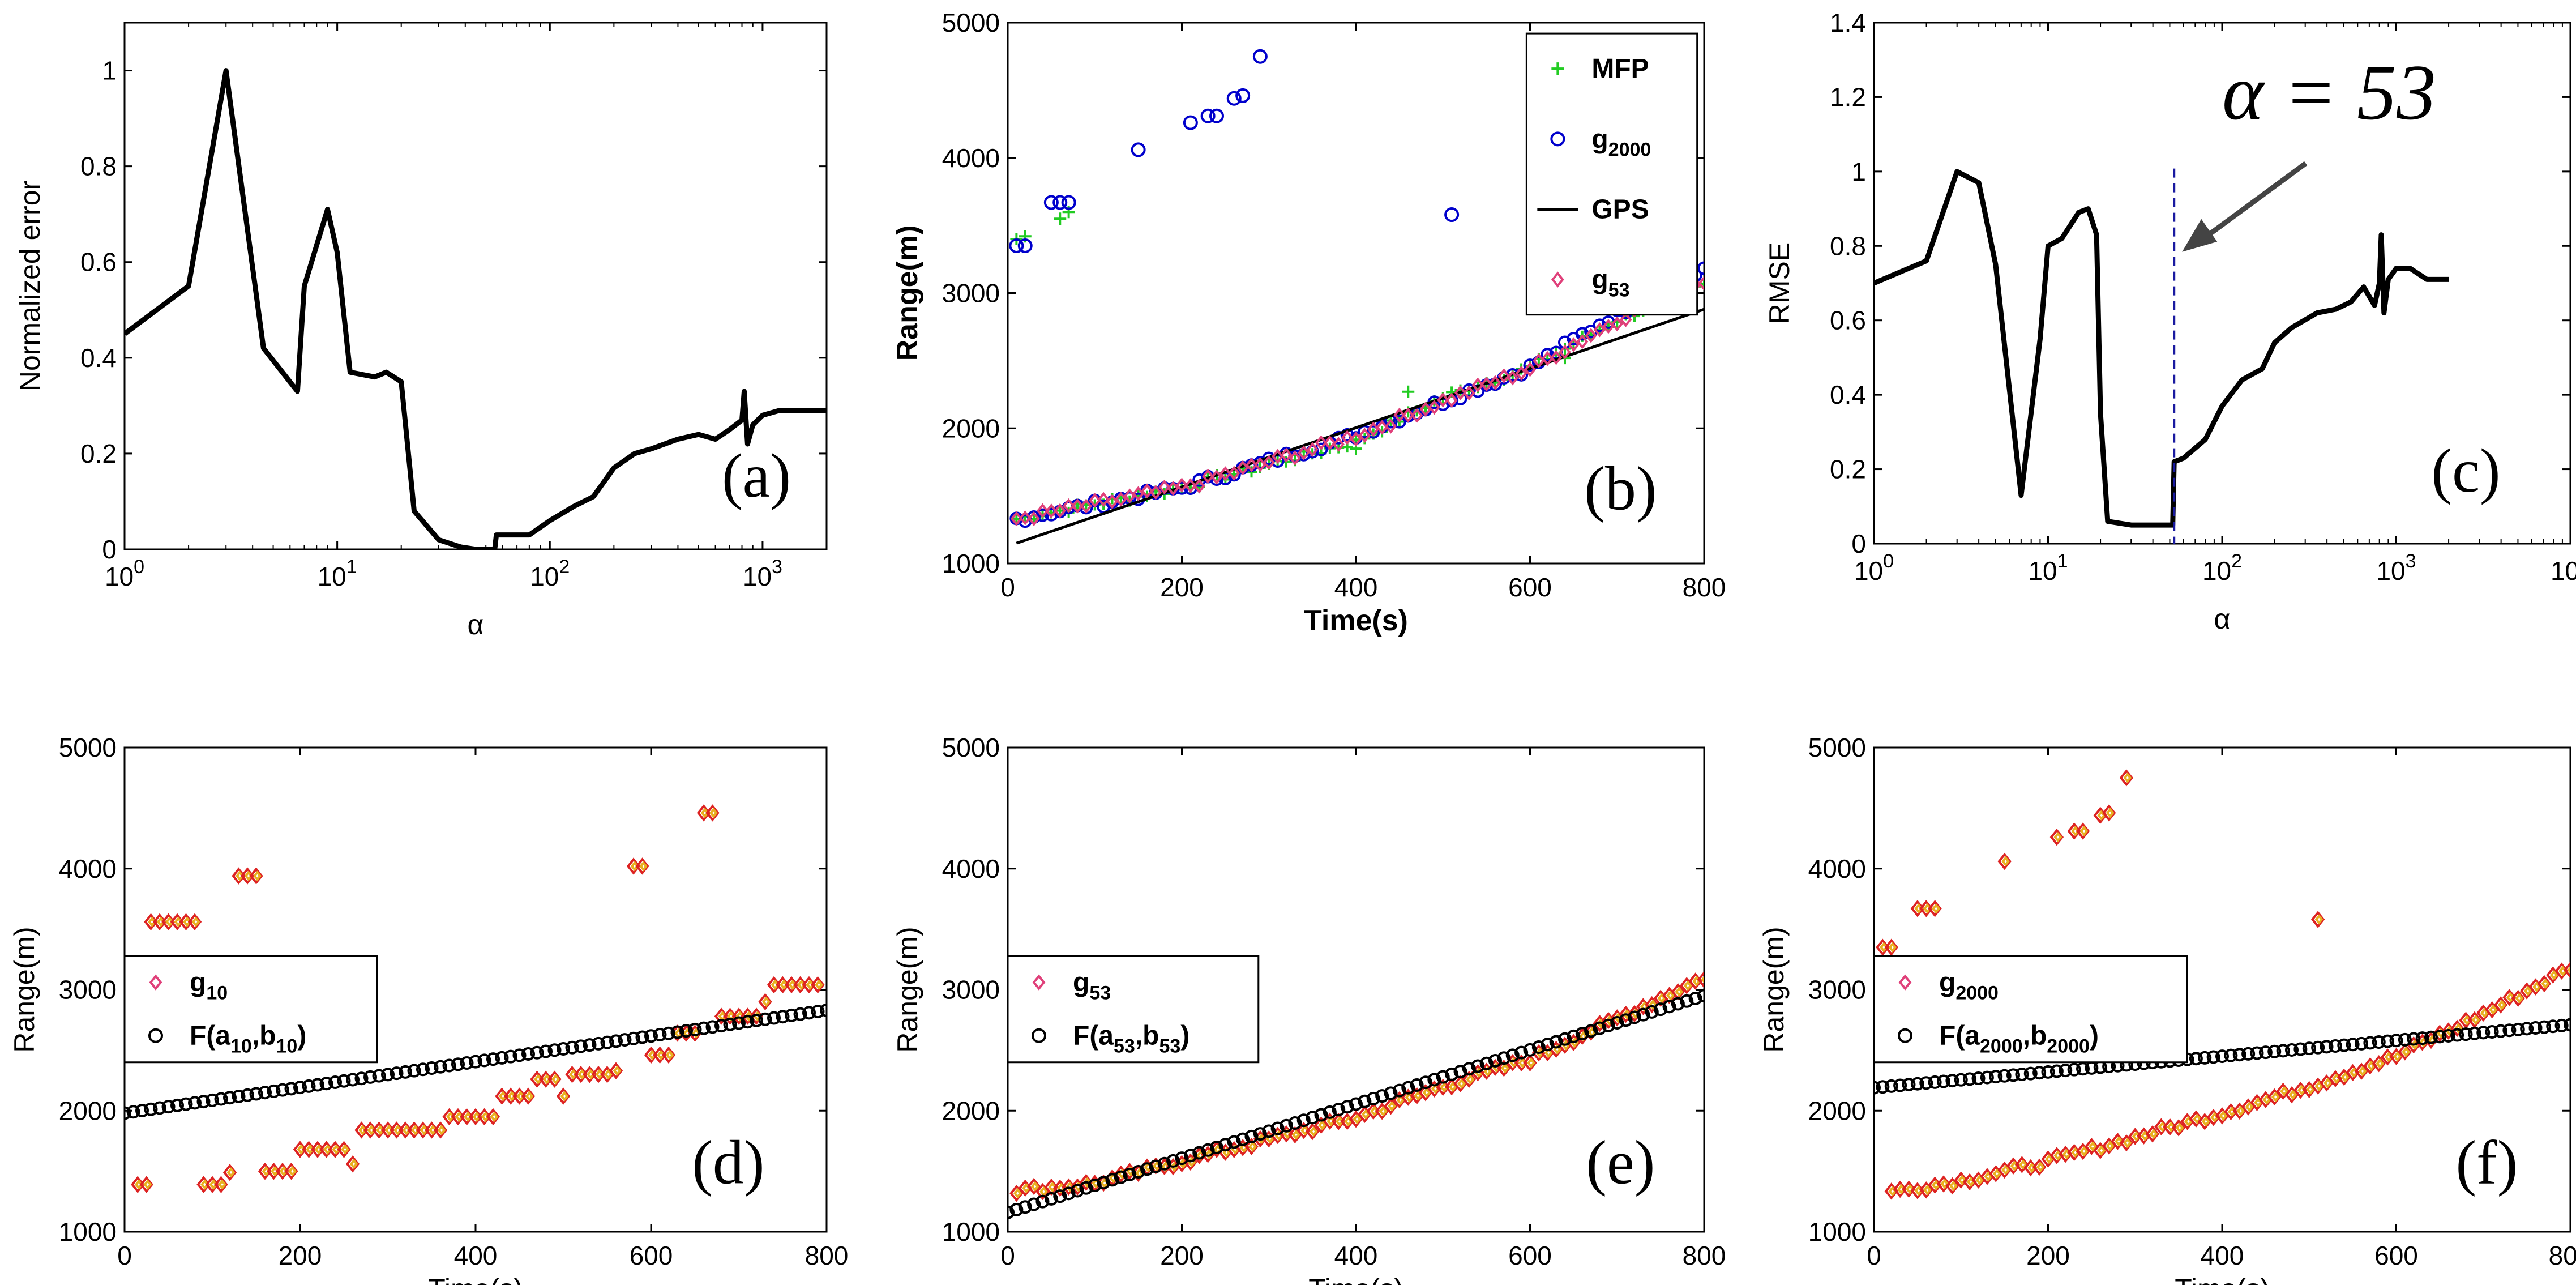 The width and height of the screenshot is (2576, 1285). Describe the element at coordinates (971, 1231) in the screenshot. I see `y-tick-label: 1000` at that location.